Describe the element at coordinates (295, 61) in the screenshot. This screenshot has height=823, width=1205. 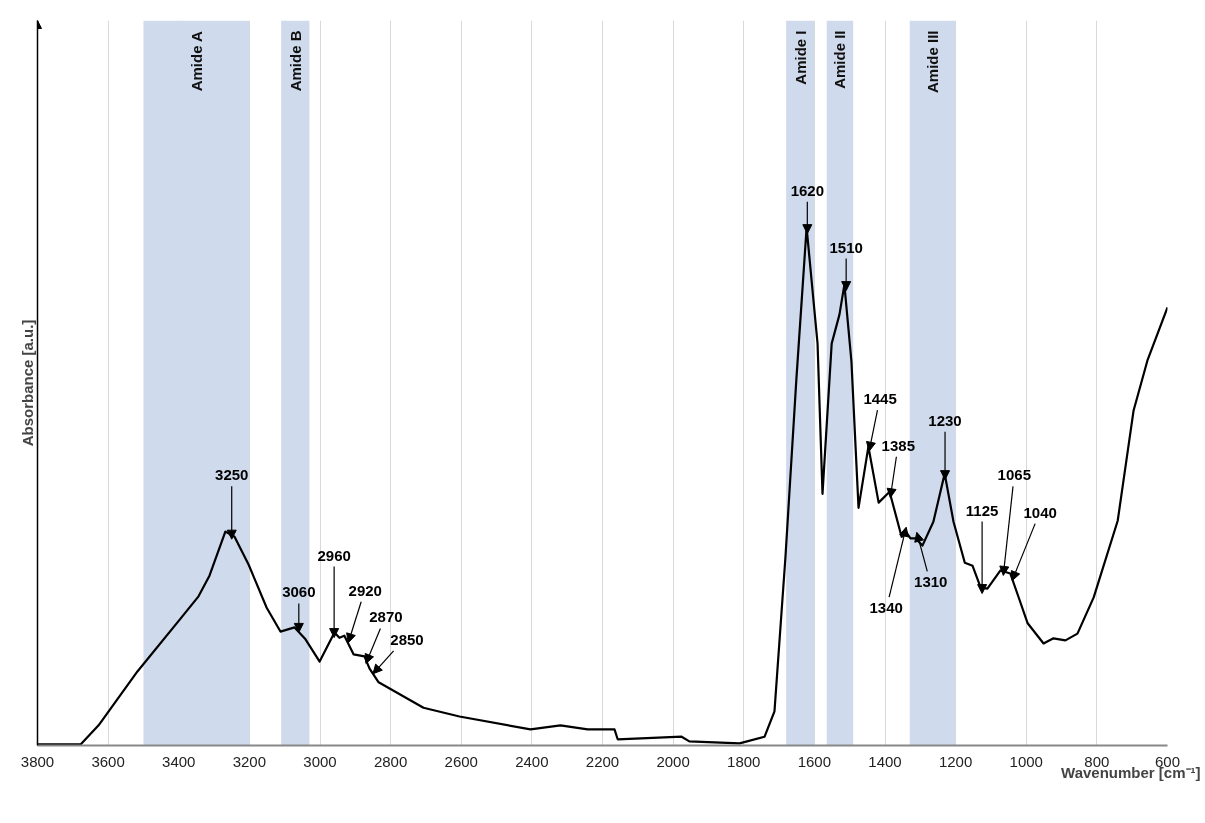
I see `band-label: Amide B` at that location.